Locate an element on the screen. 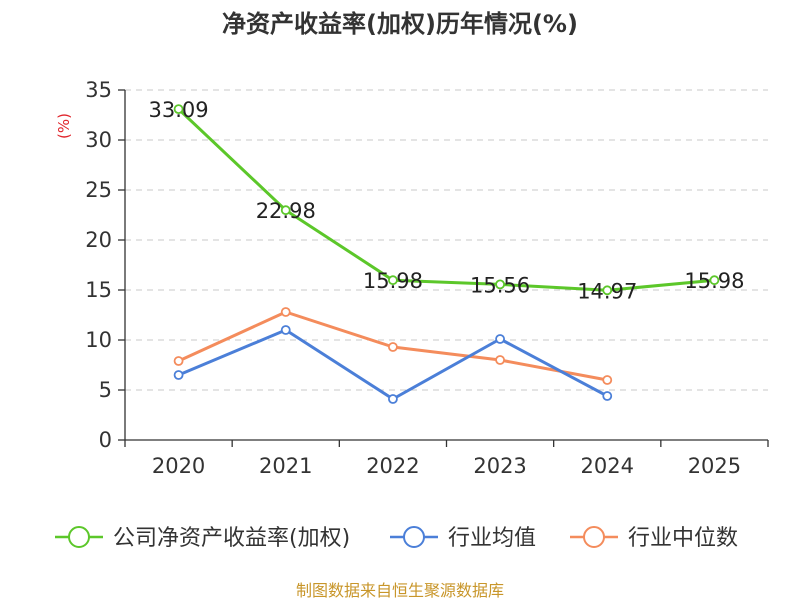 The height and width of the screenshot is (600, 800). legend-item-0: 公司净资产收益率(加权) is located at coordinates (202, 538).